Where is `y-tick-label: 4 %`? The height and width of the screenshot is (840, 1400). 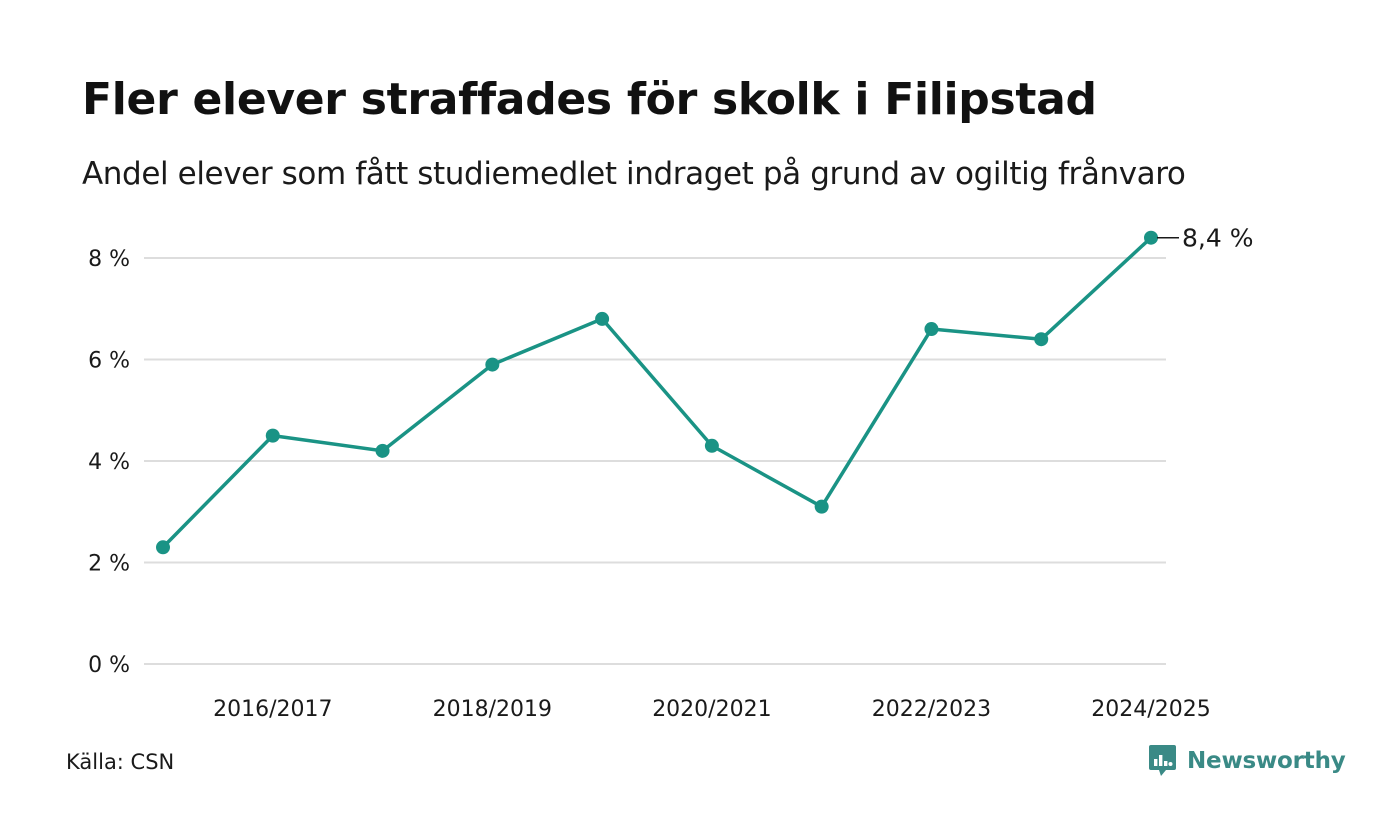
y-tick-label: 4 % is located at coordinates (109, 462).